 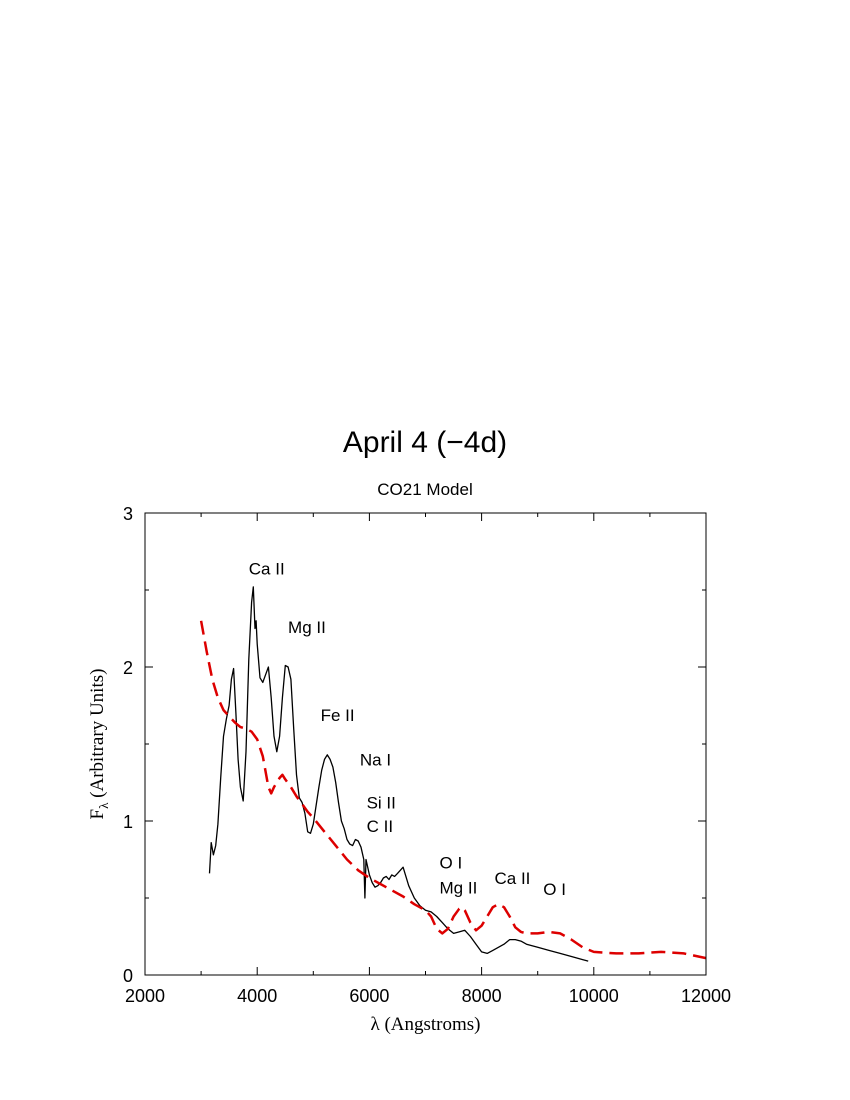 What do you see at coordinates (338, 715) in the screenshot?
I see `line-annotation: Fe II` at bounding box center [338, 715].